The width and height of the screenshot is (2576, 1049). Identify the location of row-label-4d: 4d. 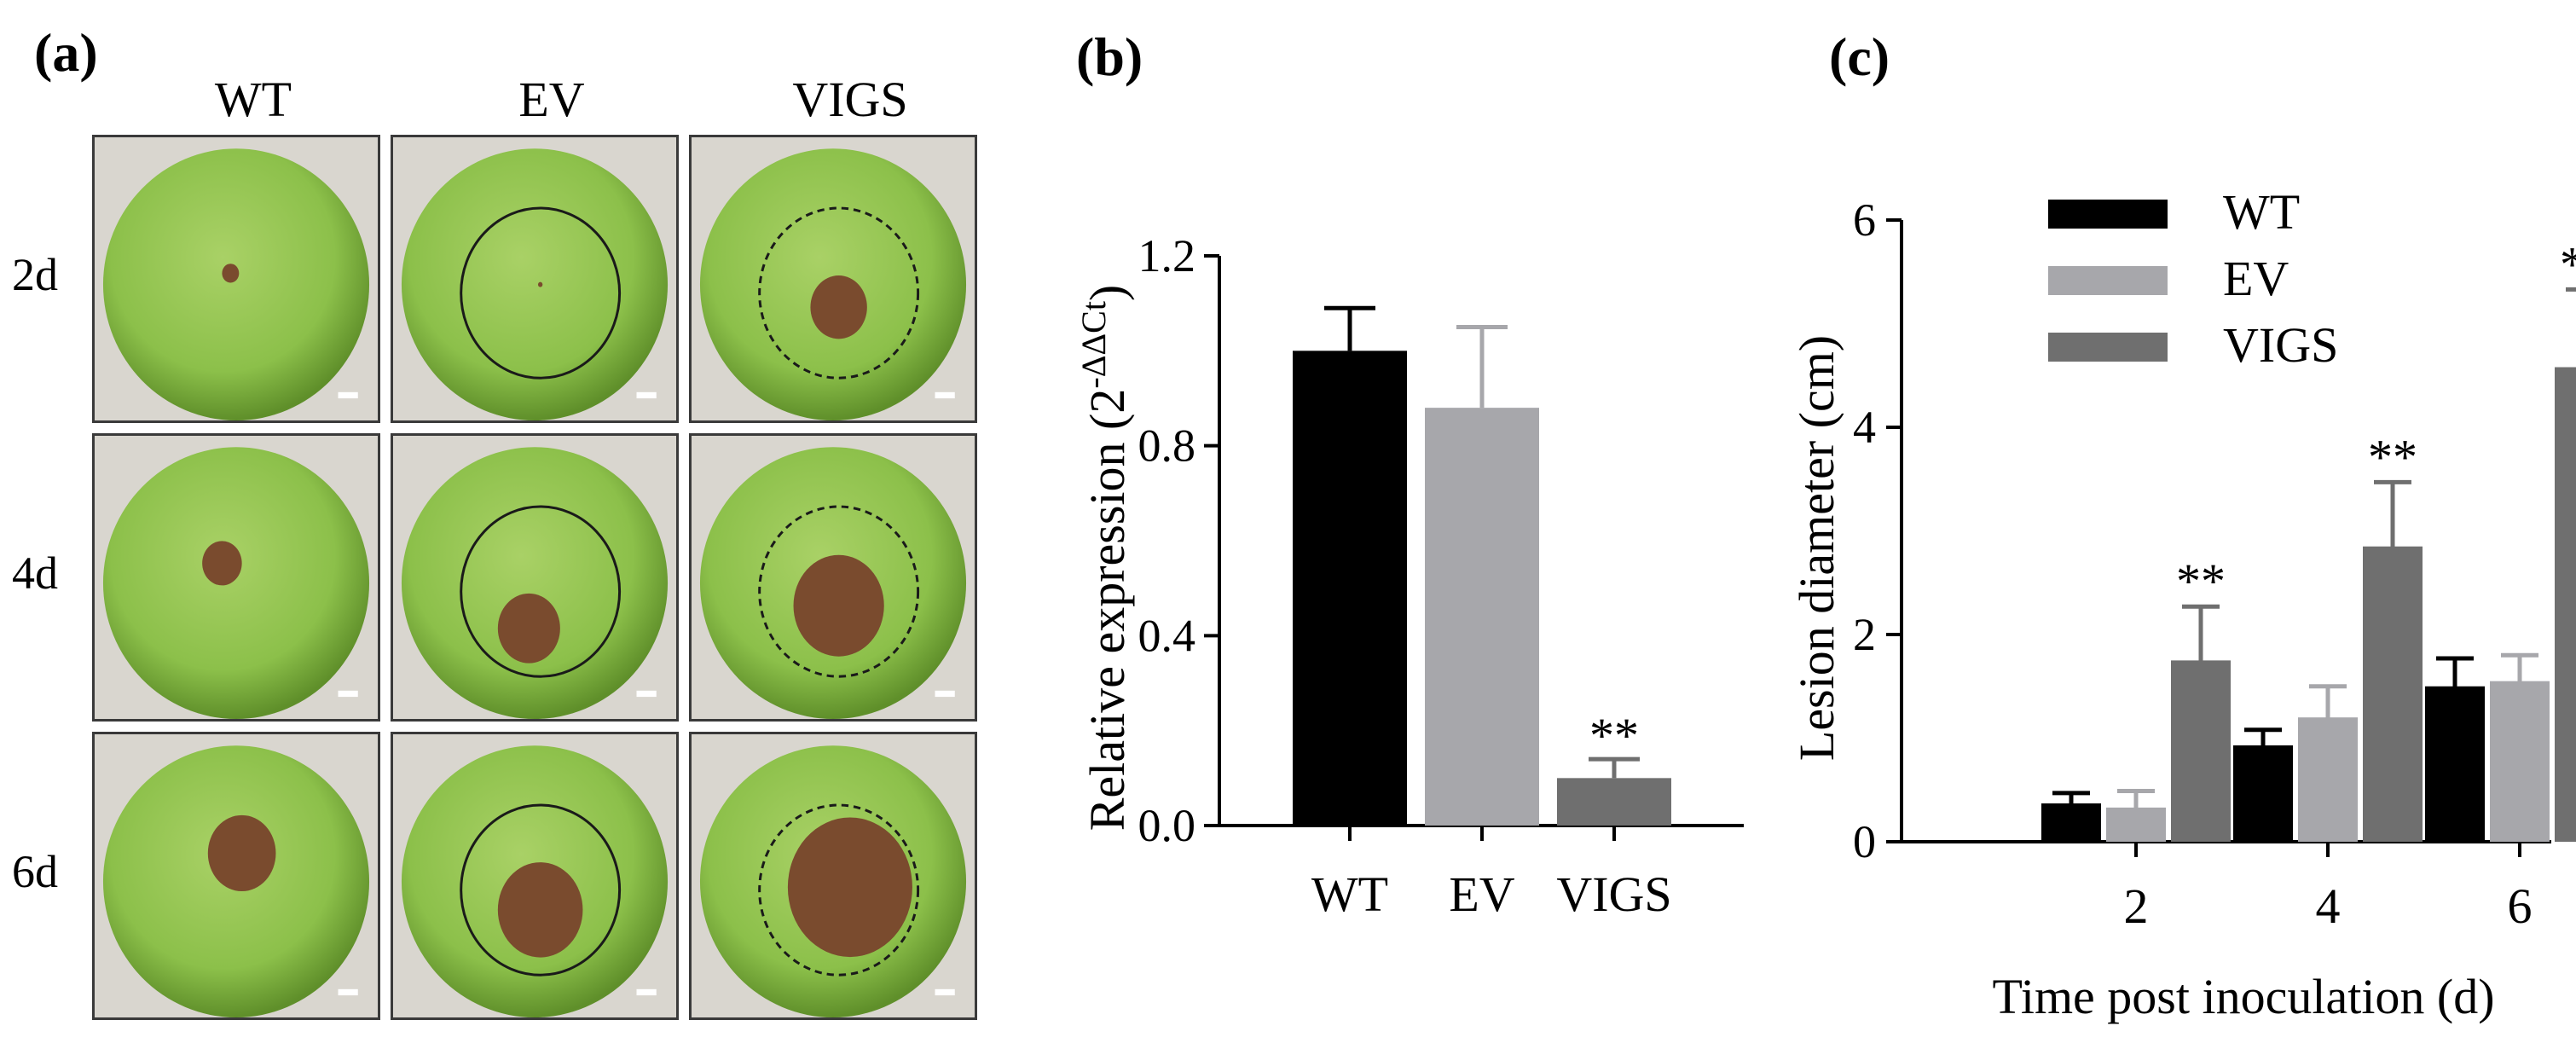
(35, 573).